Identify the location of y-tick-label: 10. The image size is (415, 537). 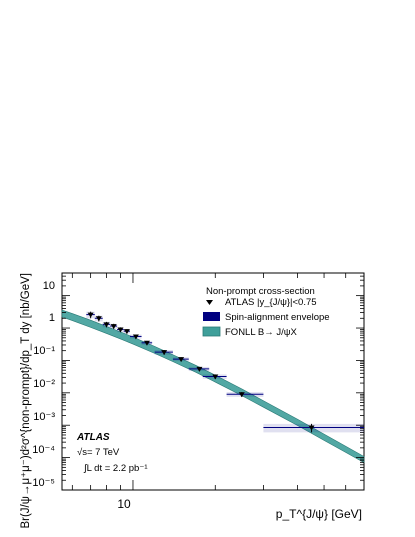
(49, 286).